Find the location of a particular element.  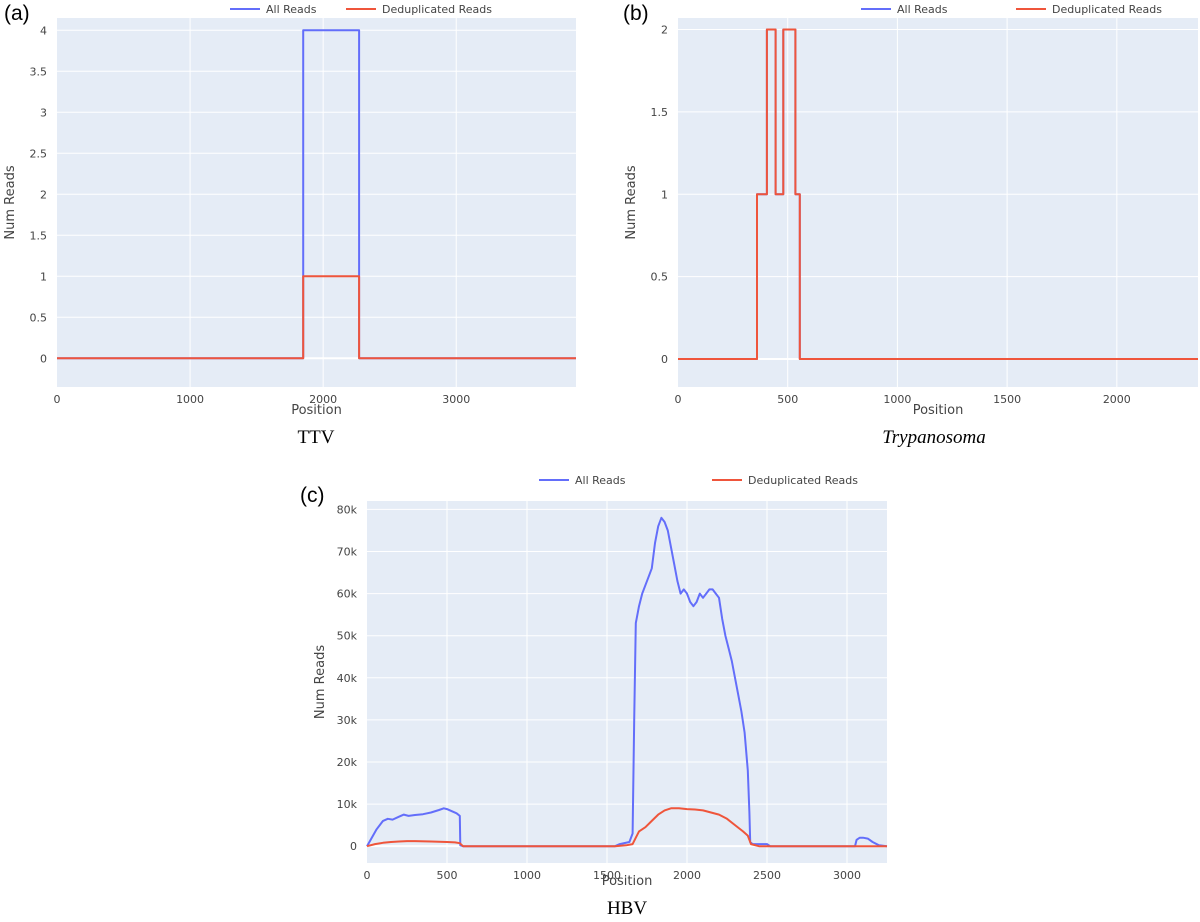

y-tick-label: 2.5 is located at coordinates (39, 153).